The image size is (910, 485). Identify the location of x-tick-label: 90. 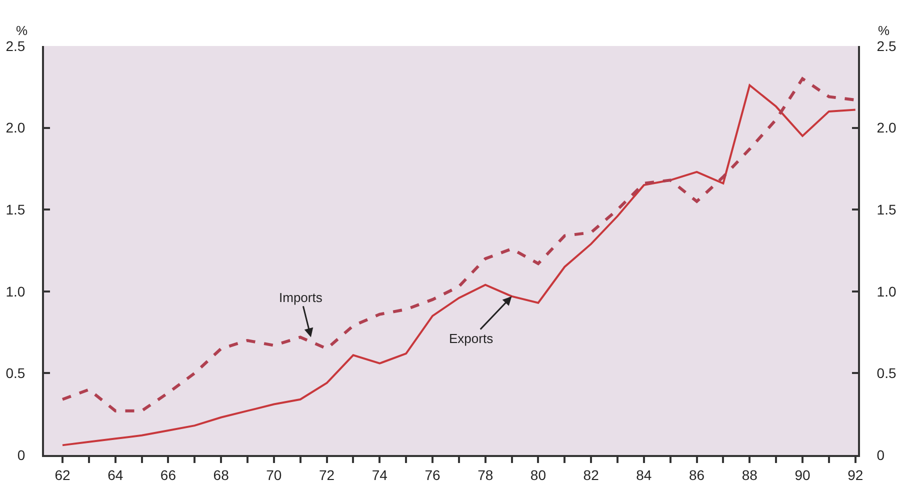
(802, 474).